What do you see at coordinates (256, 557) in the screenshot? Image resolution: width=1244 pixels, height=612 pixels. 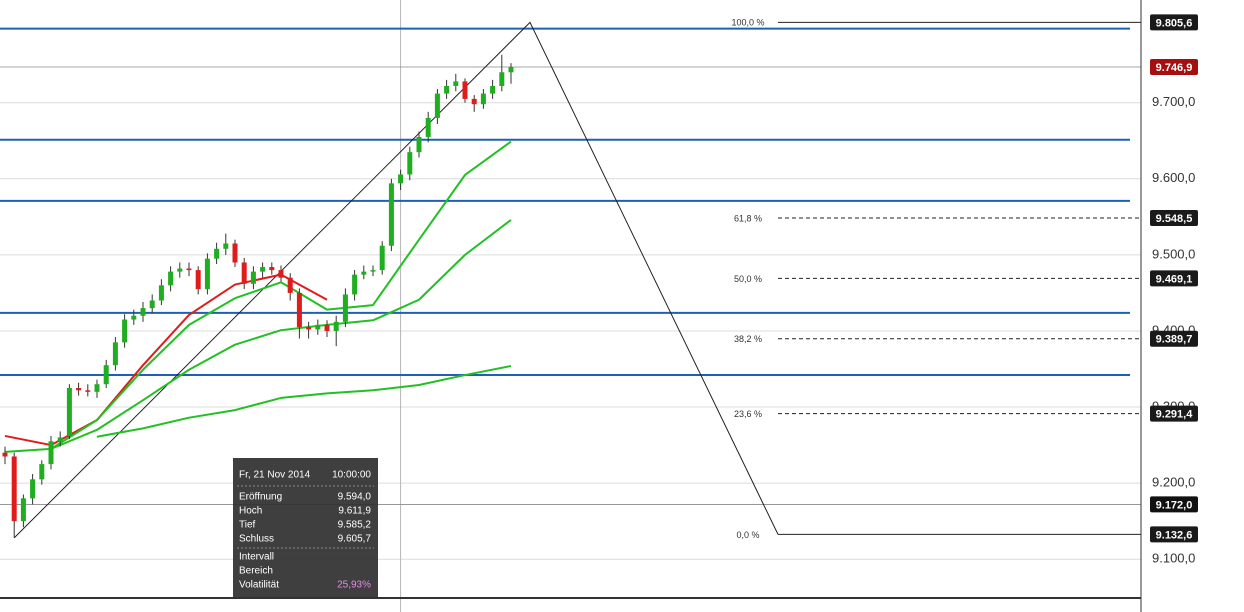 I see `tooltip-row-label: Intervall` at bounding box center [256, 557].